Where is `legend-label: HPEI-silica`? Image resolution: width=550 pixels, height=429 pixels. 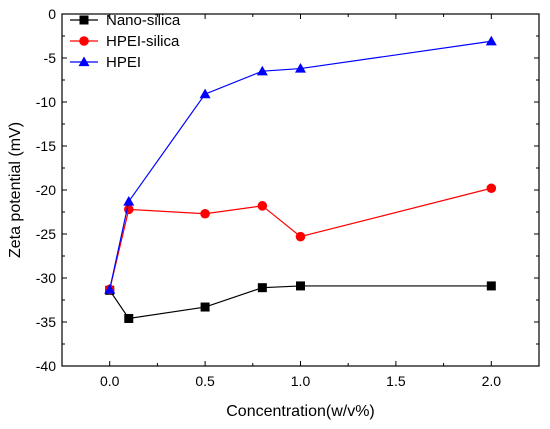 legend-label: HPEI-silica is located at coordinates (143, 41).